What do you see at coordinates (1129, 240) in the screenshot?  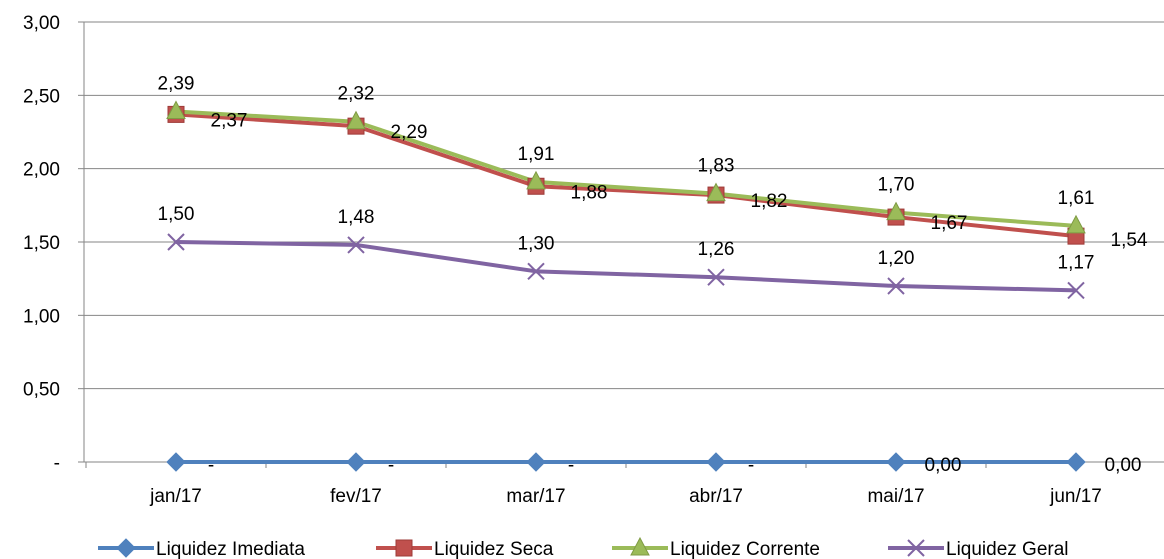 I see `data-label-liquidez-seca: 1,54` at bounding box center [1129, 240].